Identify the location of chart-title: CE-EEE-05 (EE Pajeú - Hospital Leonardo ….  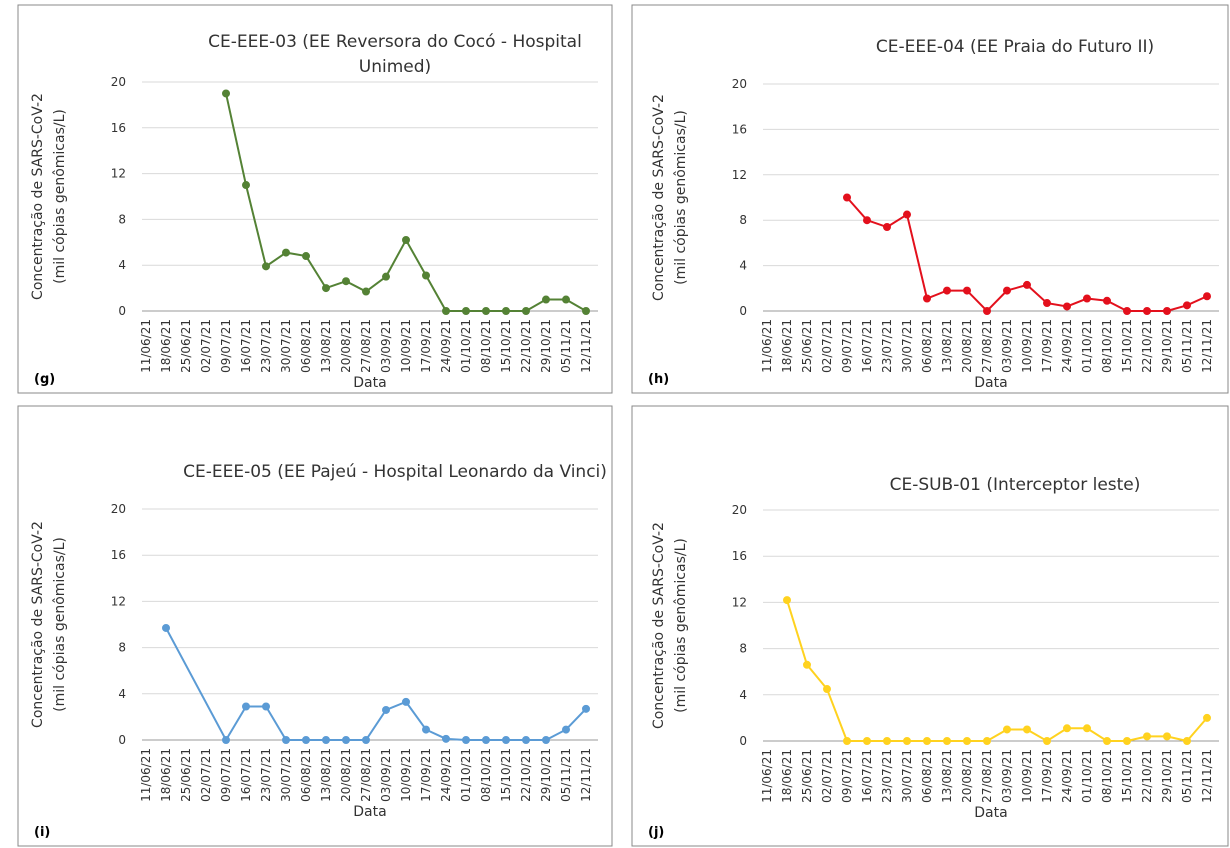
(395, 472).